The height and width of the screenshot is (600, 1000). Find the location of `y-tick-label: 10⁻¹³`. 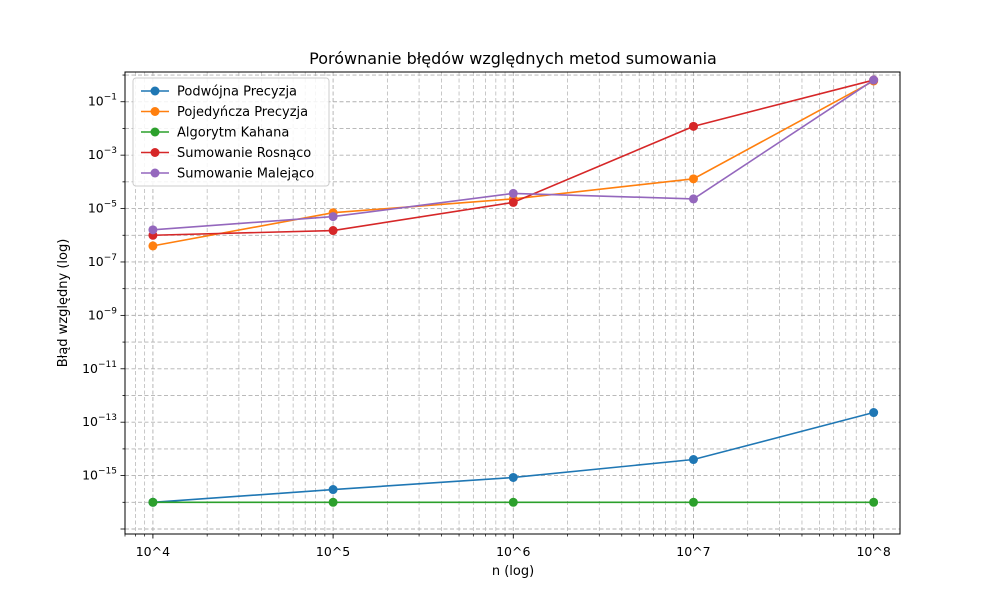

y-tick-label: 10⁻¹³ is located at coordinates (99, 421).